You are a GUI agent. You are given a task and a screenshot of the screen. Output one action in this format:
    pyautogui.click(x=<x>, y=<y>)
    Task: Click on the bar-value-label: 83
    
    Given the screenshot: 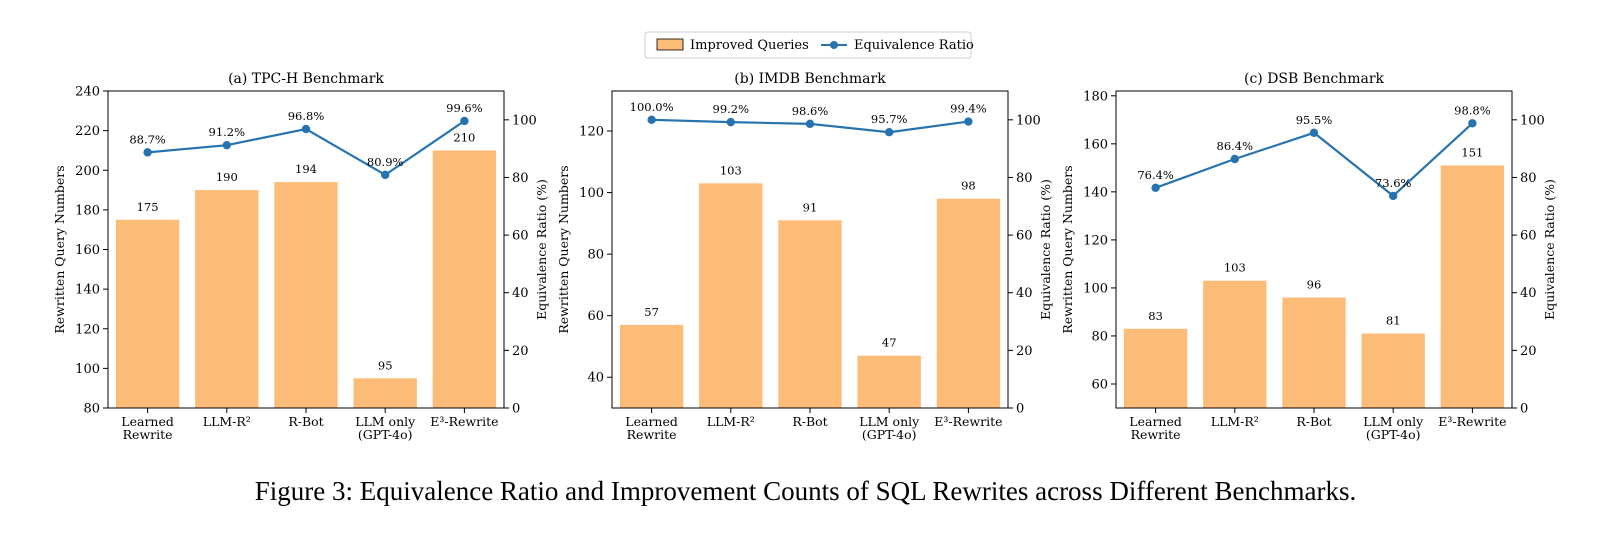 What is the action you would take?
    pyautogui.click(x=1155, y=316)
    